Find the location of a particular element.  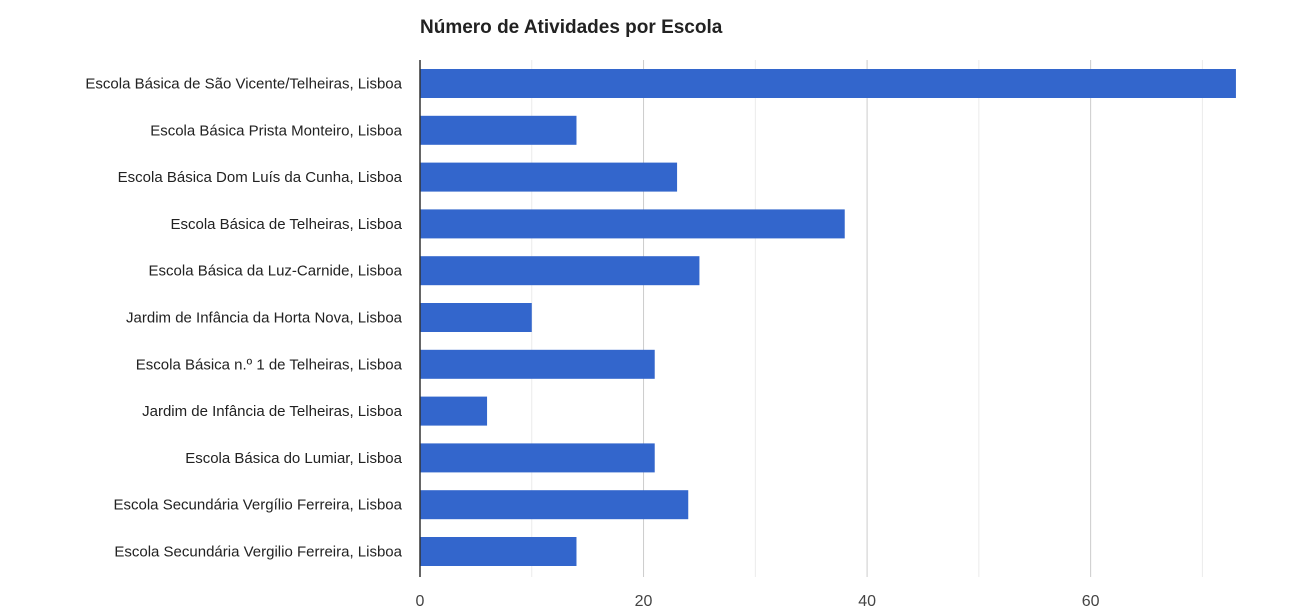

category-label: Escola Básica de Telheiras, Lisboa is located at coordinates (286, 224).